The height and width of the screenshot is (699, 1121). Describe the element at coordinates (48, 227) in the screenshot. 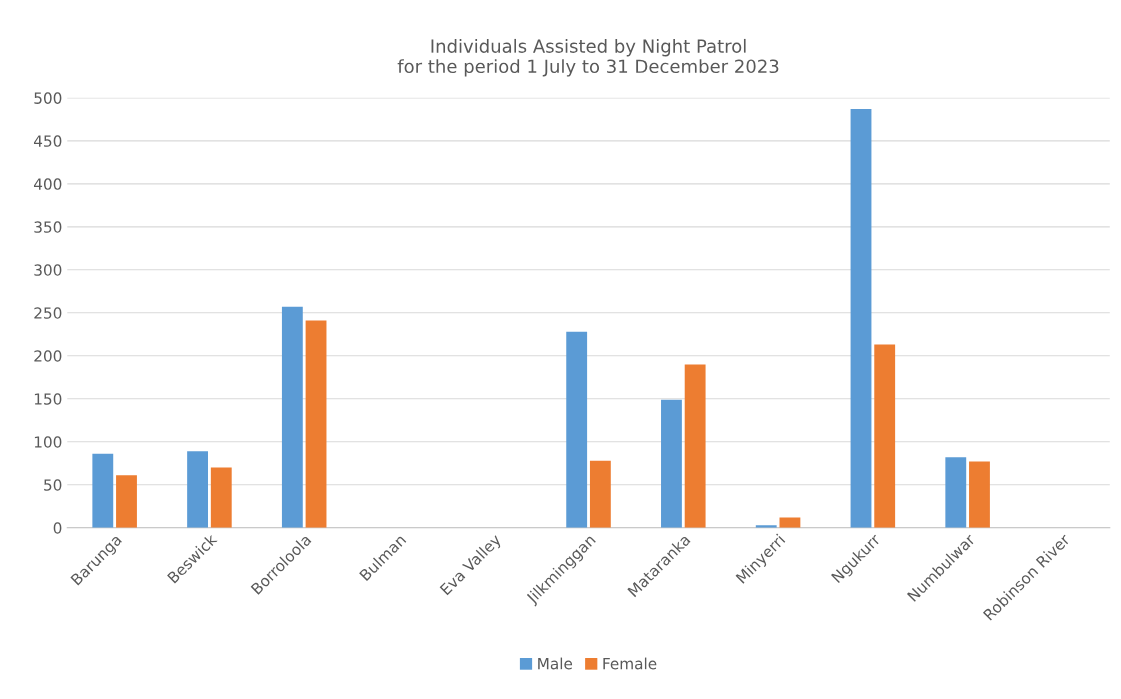

I see `y-tick-label: 350` at that location.